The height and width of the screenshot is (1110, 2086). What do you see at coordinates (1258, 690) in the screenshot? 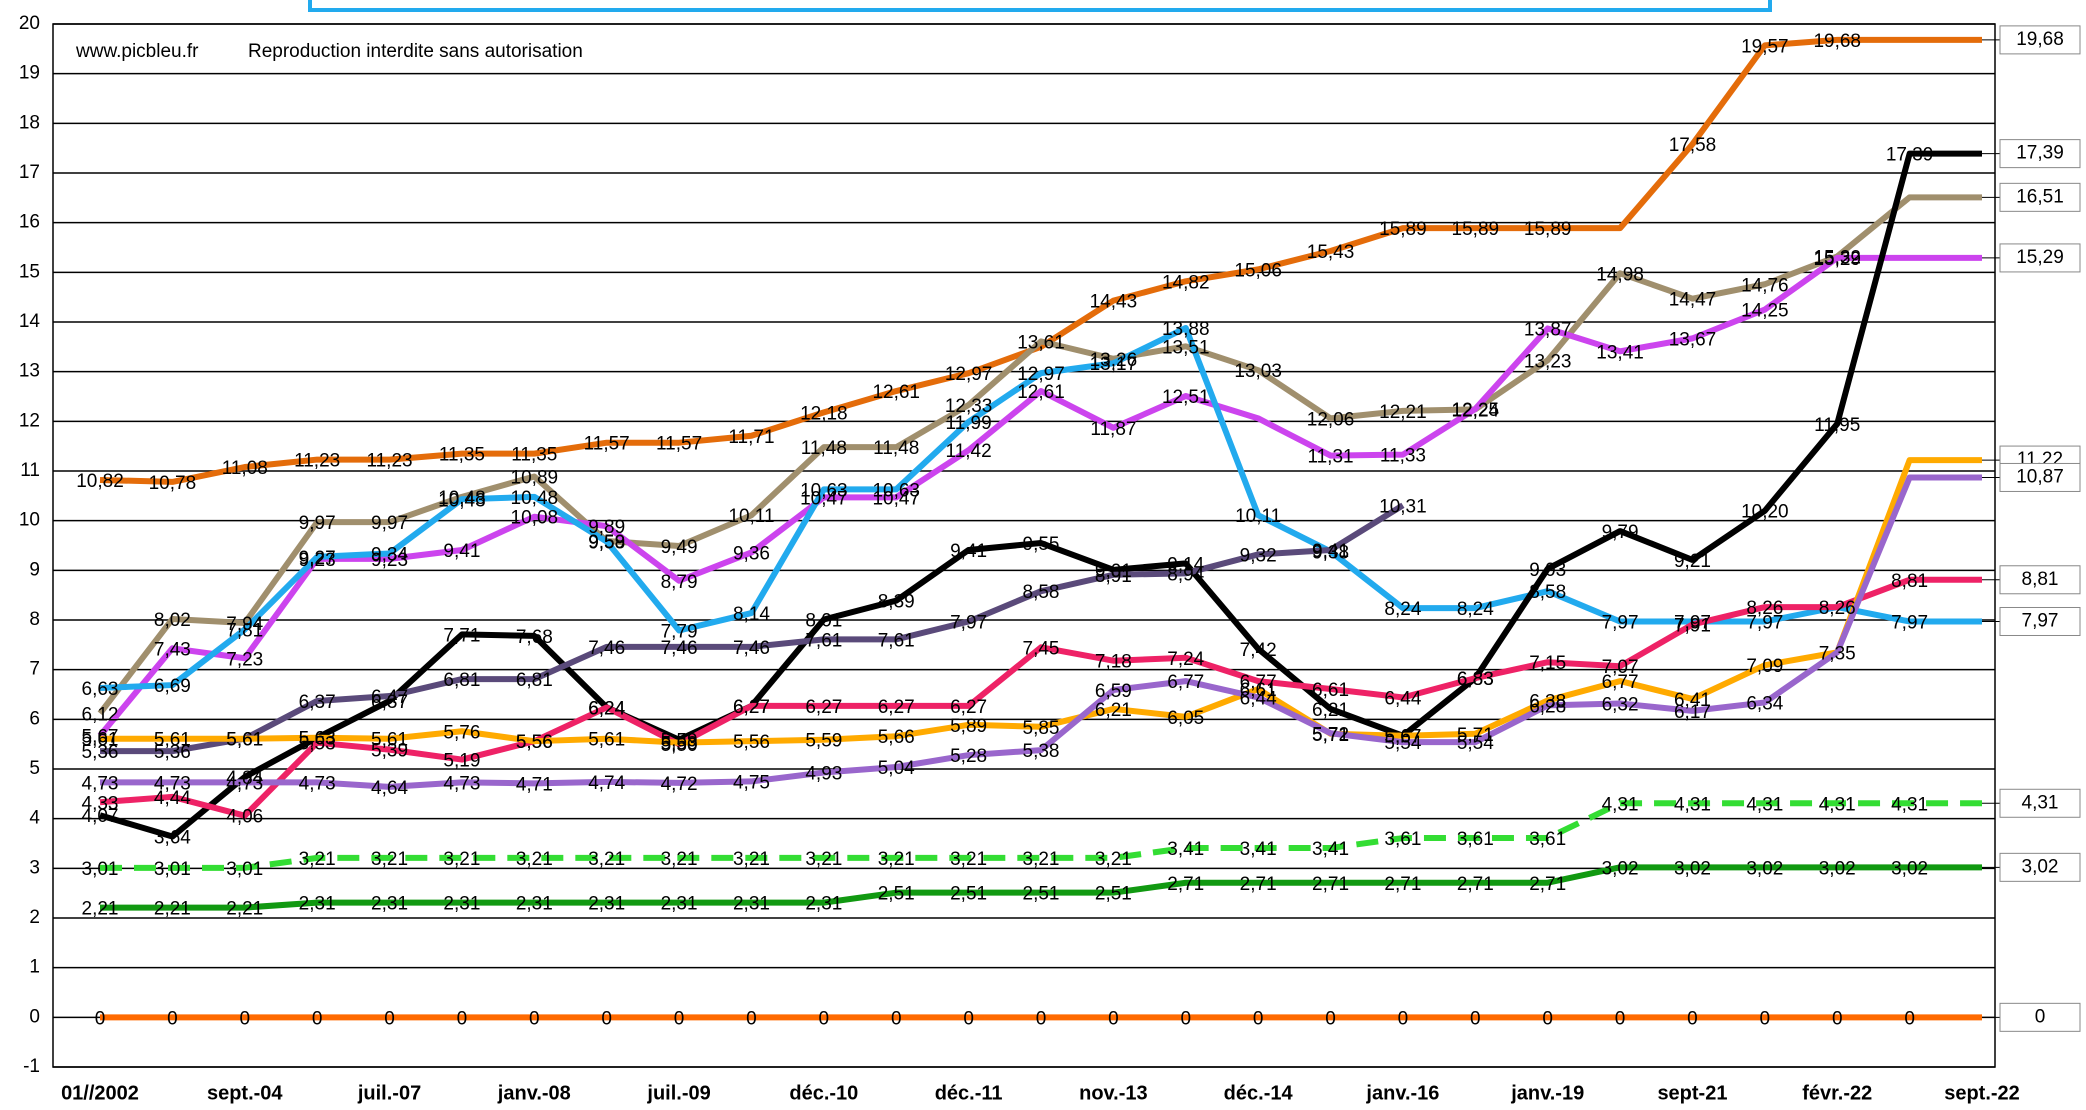
I see `value-label: 6,61` at bounding box center [1258, 690].